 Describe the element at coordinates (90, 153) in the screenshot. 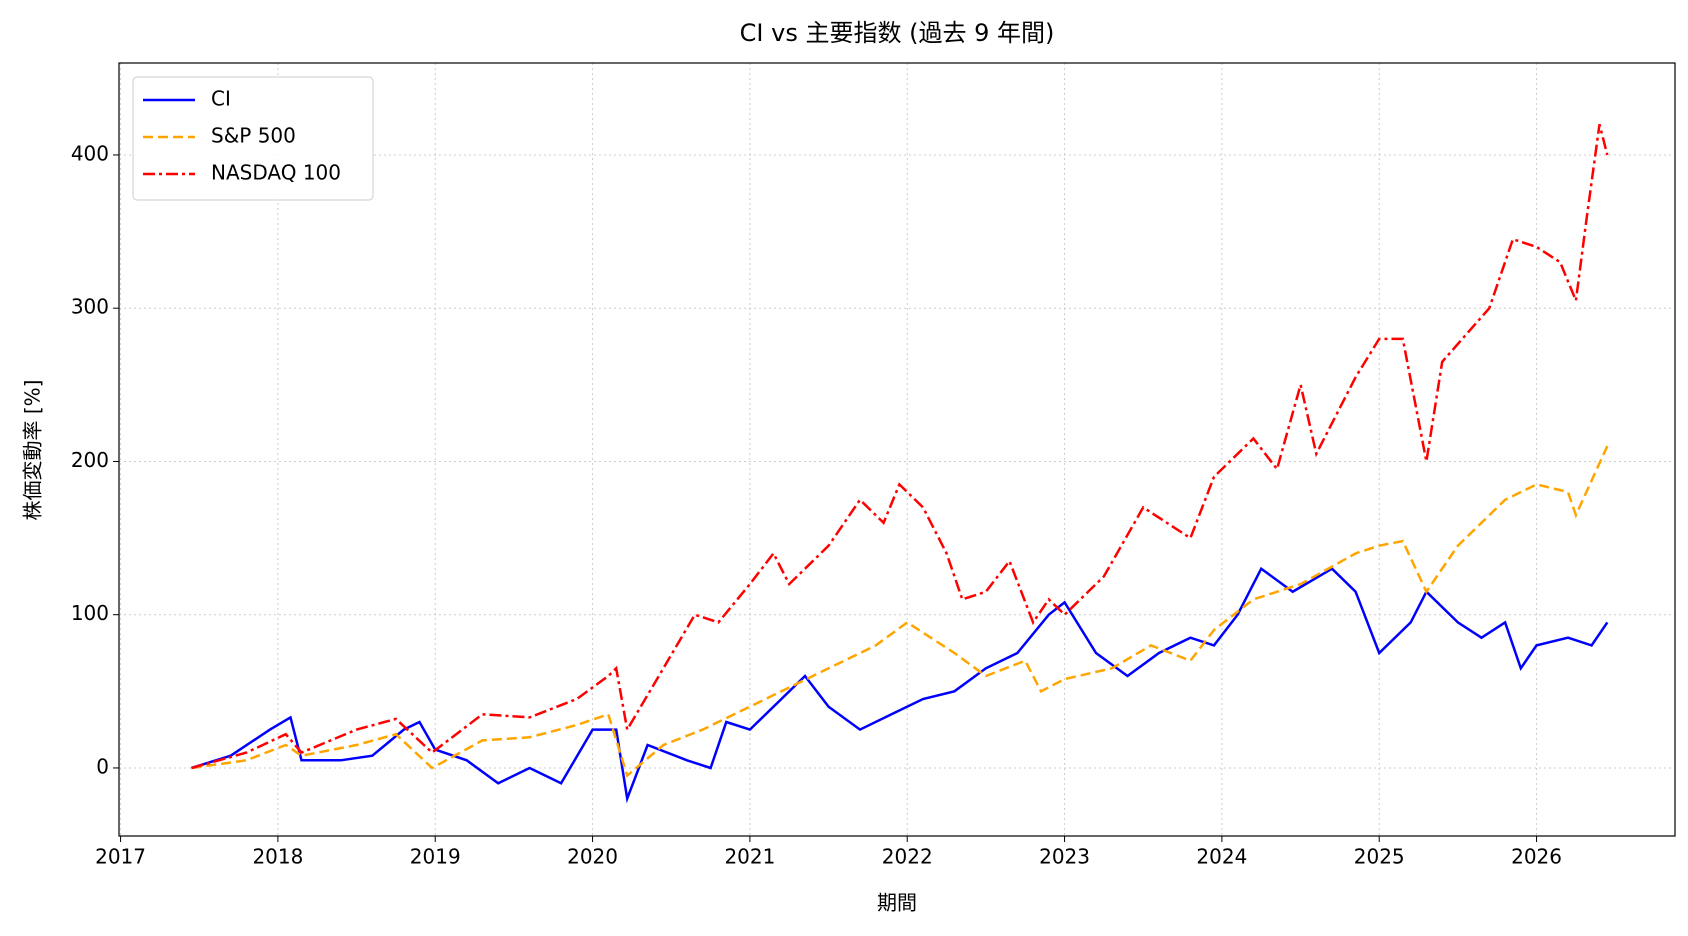

I see `y-tick-label: 400` at that location.